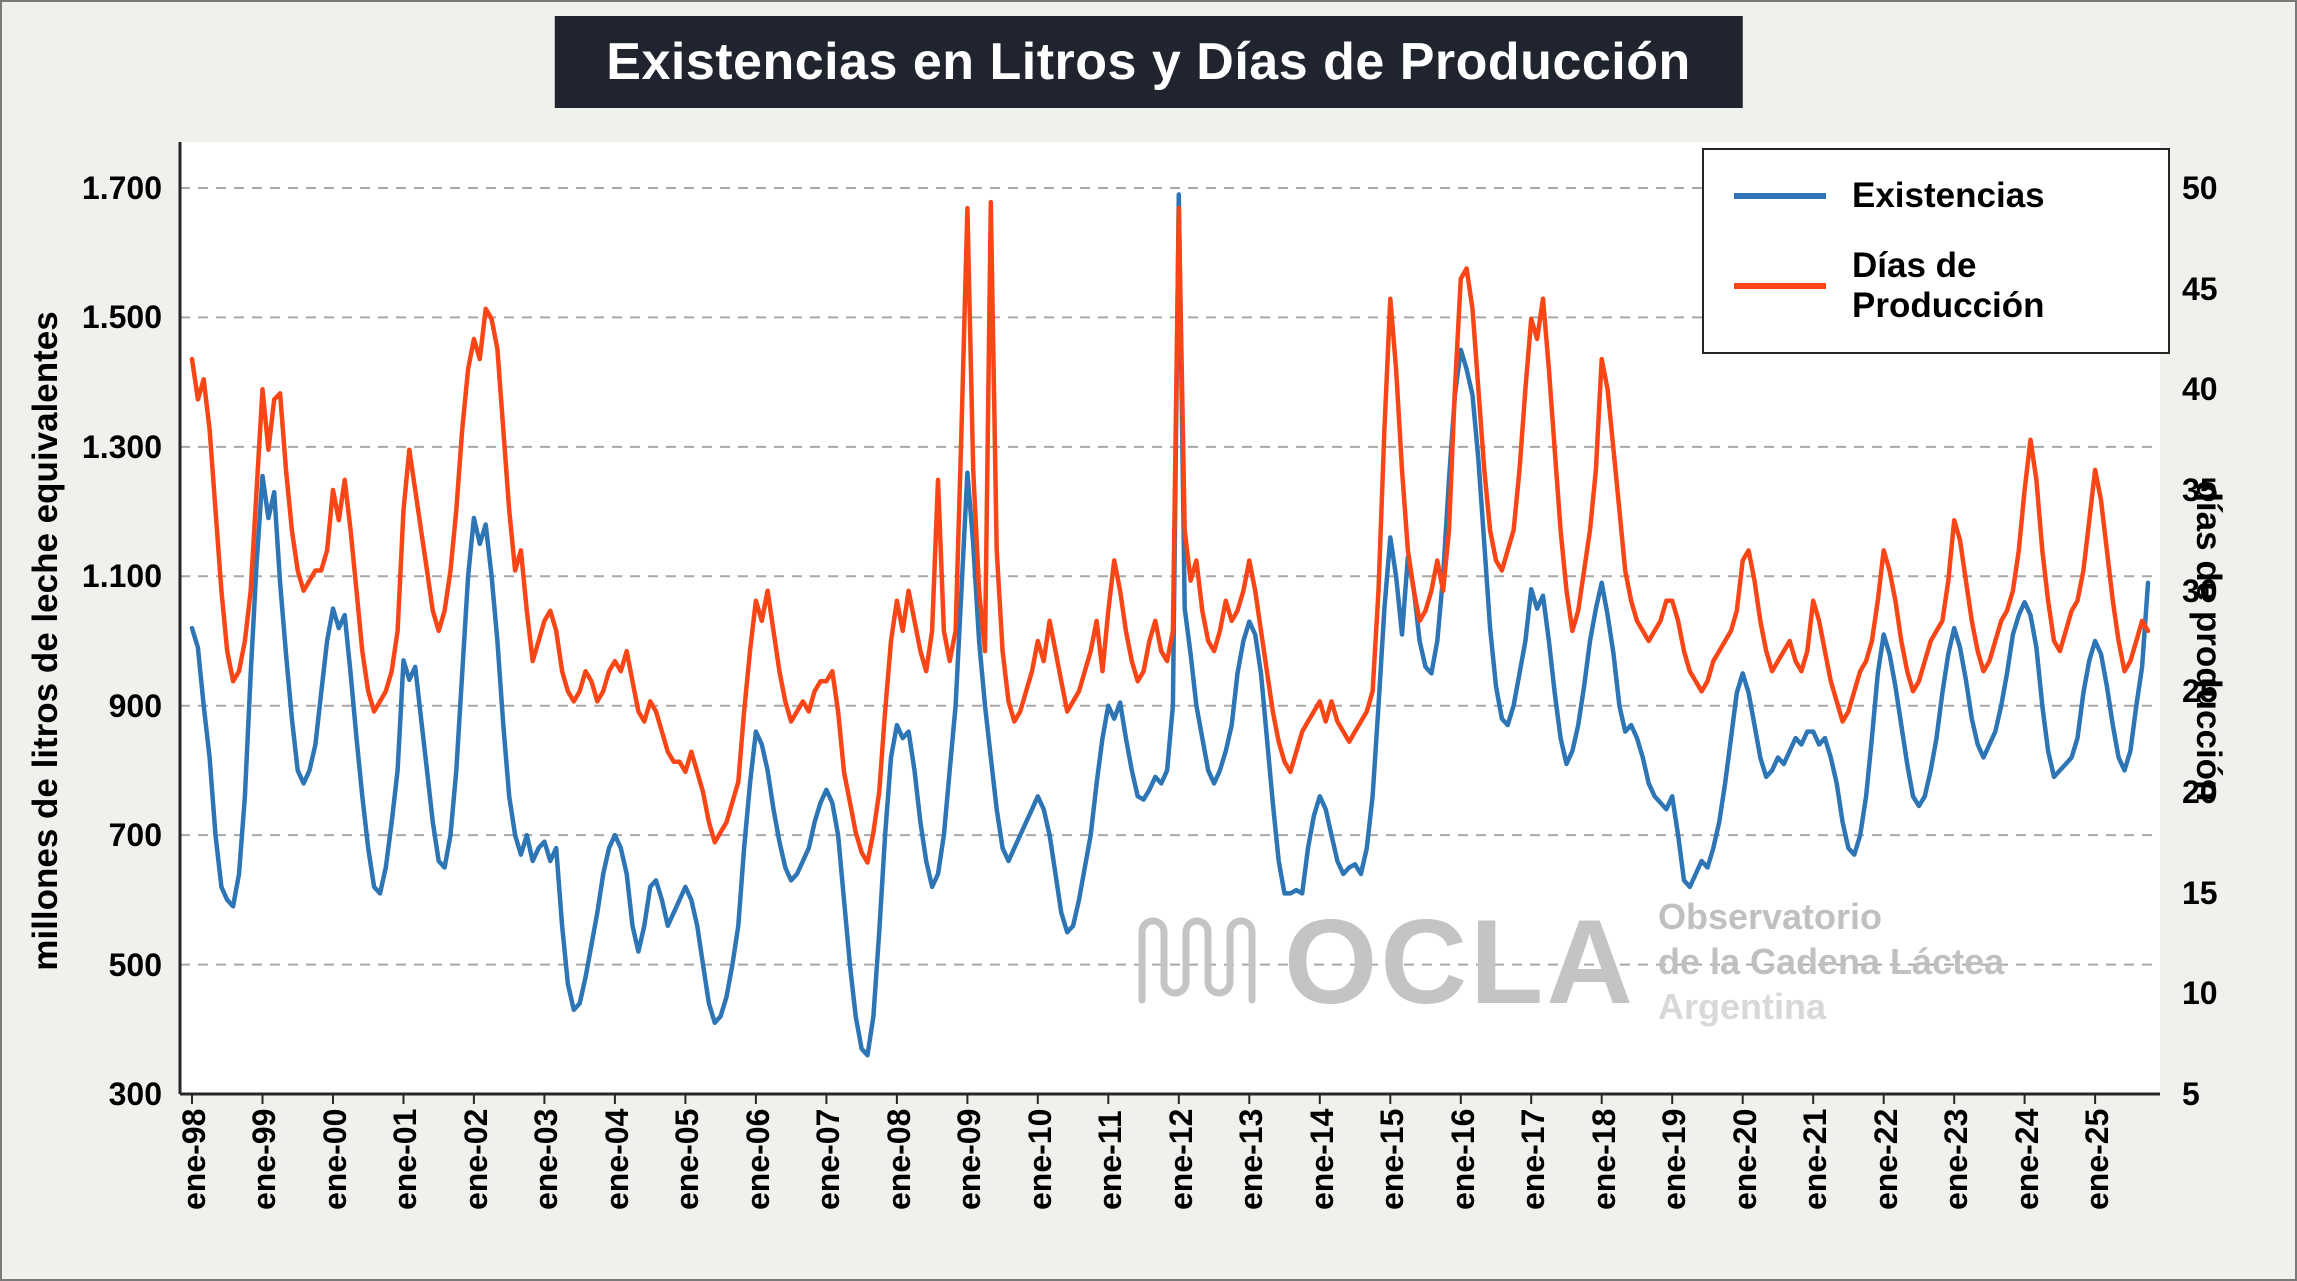  What do you see at coordinates (2200, 590) in the screenshot?
I see `y-axis-right-tick-label: 30` at bounding box center [2200, 590].